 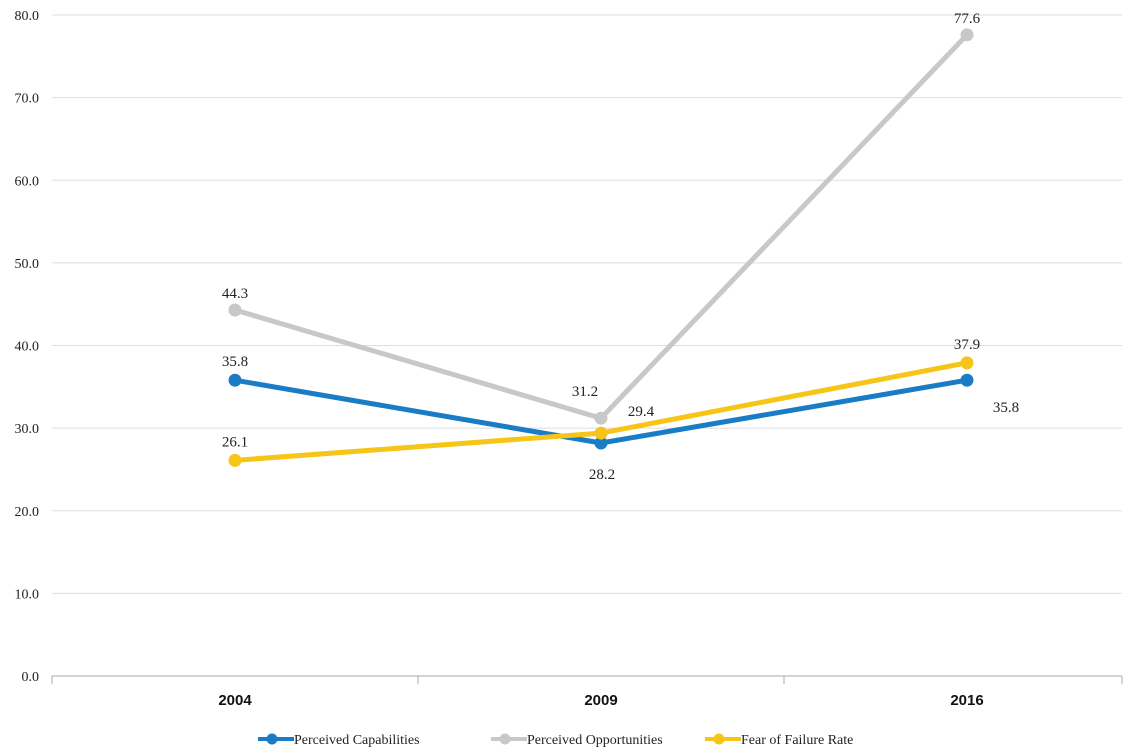 What do you see at coordinates (27, 512) in the screenshot?
I see `y-tick-label: 20.0` at bounding box center [27, 512].